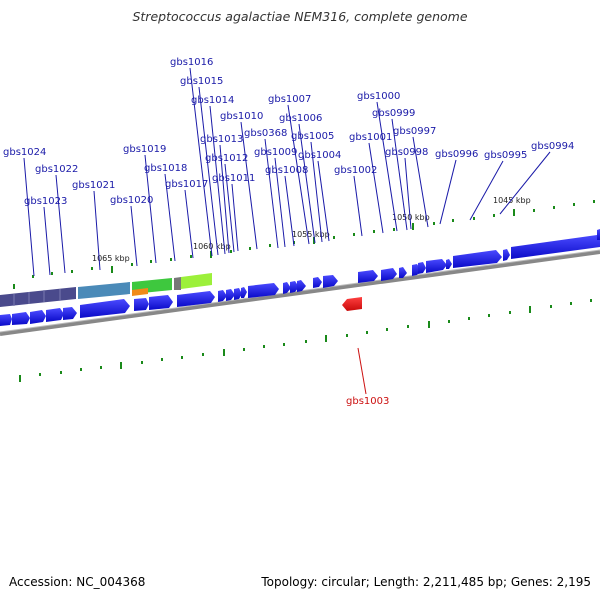 The height and width of the screenshot is (600, 600). What do you see at coordinates (196, 281) in the screenshot?
I see `feature-bar-lime` at bounding box center [196, 281].